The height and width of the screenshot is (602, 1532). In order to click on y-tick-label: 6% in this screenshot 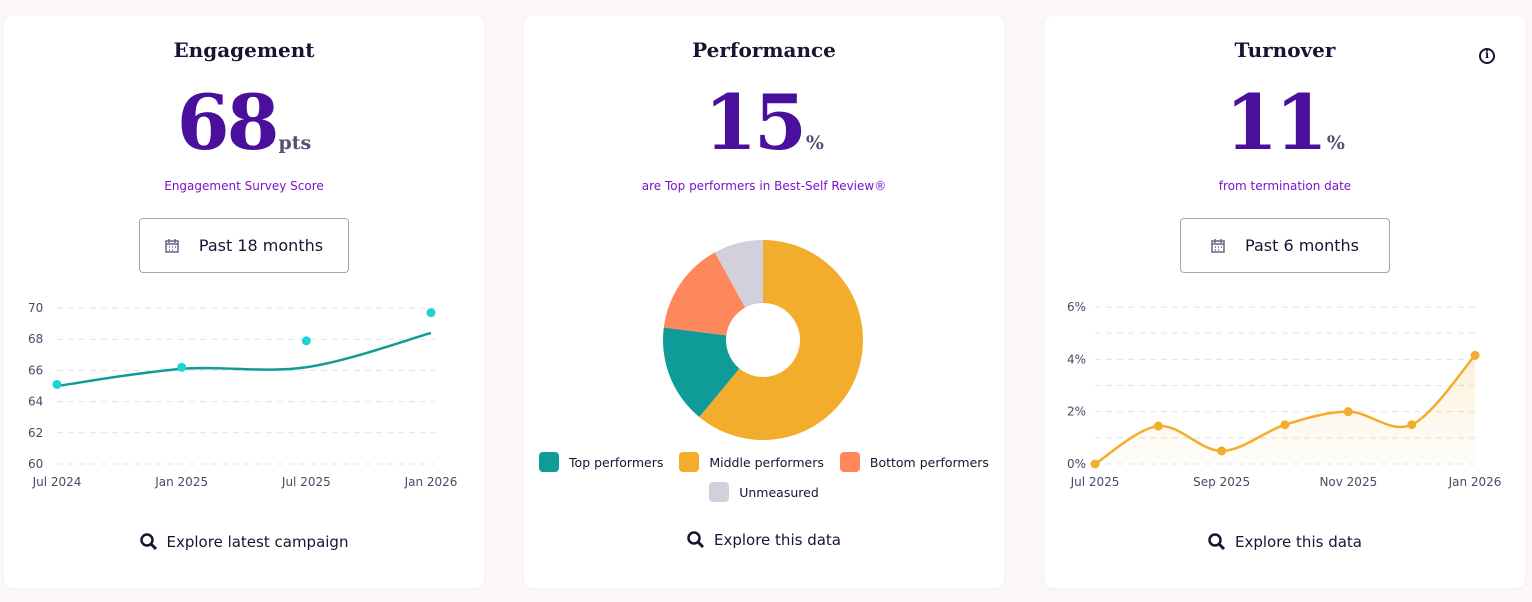, I will do `click(1076, 307)`.